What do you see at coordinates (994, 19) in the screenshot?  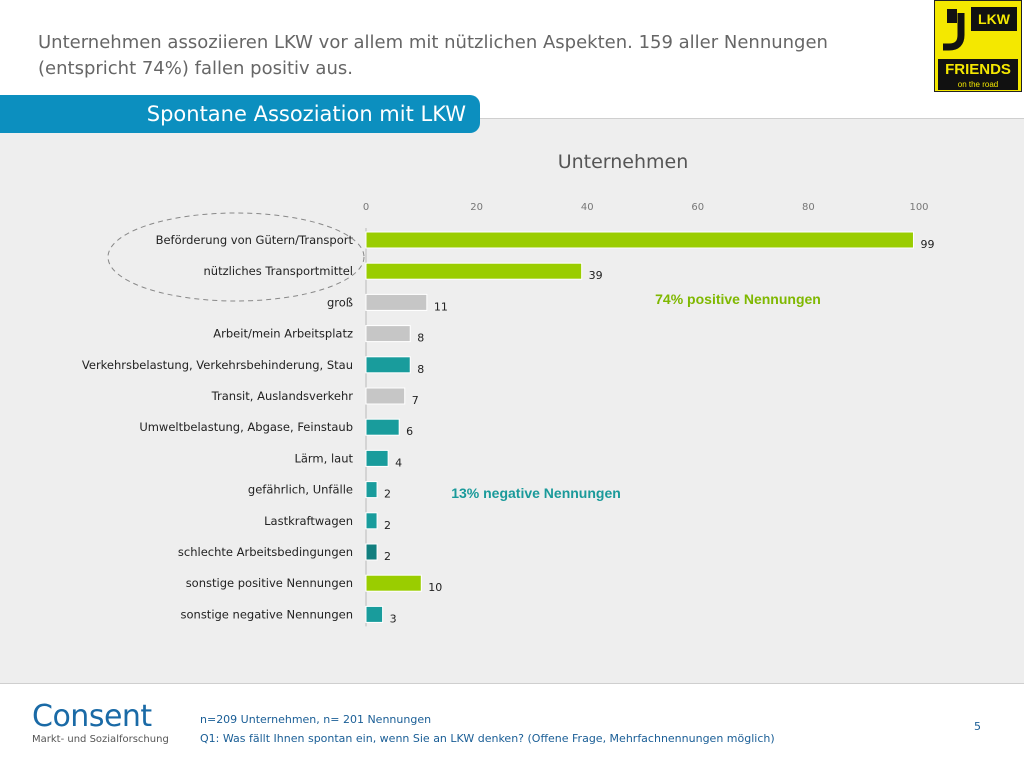 I see `logo-lkw-text: LKW` at bounding box center [994, 19].